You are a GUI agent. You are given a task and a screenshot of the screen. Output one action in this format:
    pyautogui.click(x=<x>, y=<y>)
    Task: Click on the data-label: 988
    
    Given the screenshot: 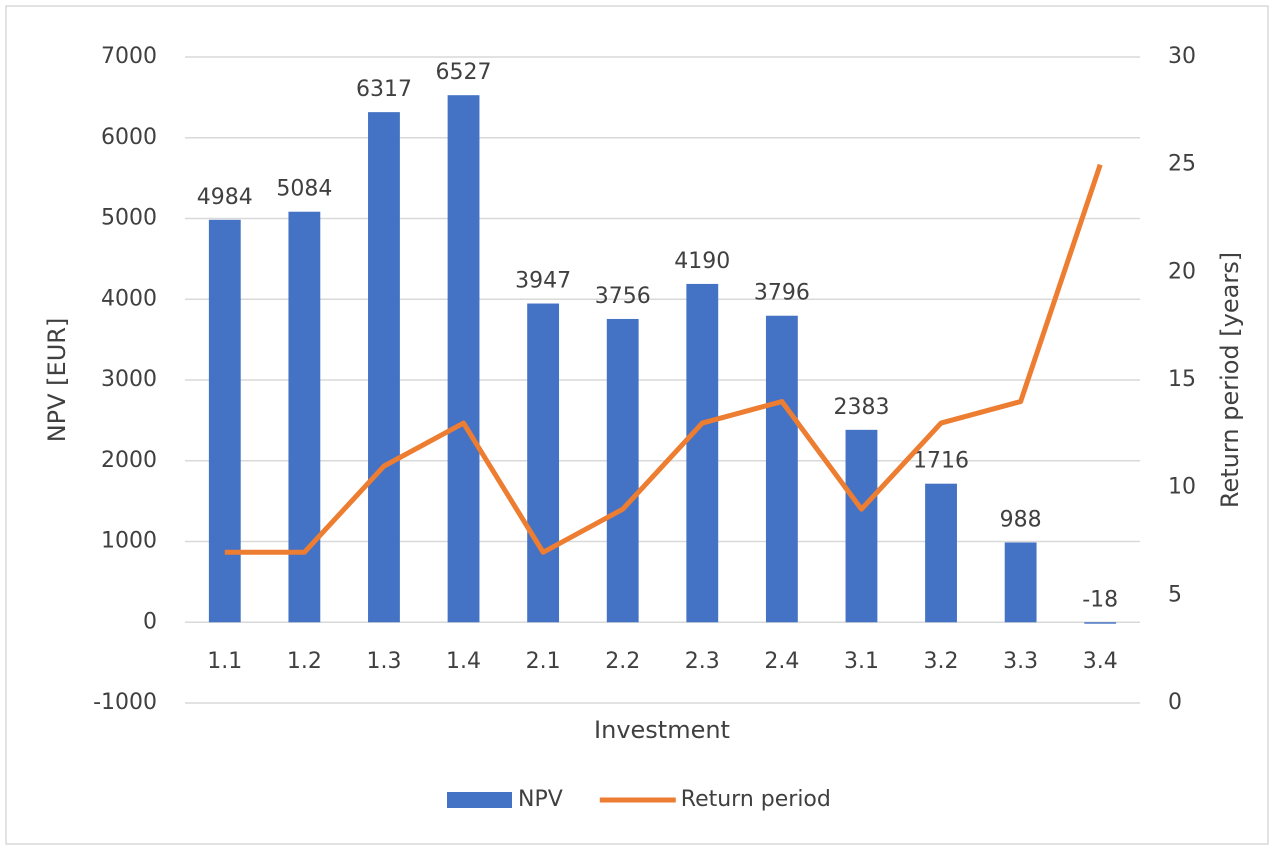 What is the action you would take?
    pyautogui.click(x=1021, y=519)
    